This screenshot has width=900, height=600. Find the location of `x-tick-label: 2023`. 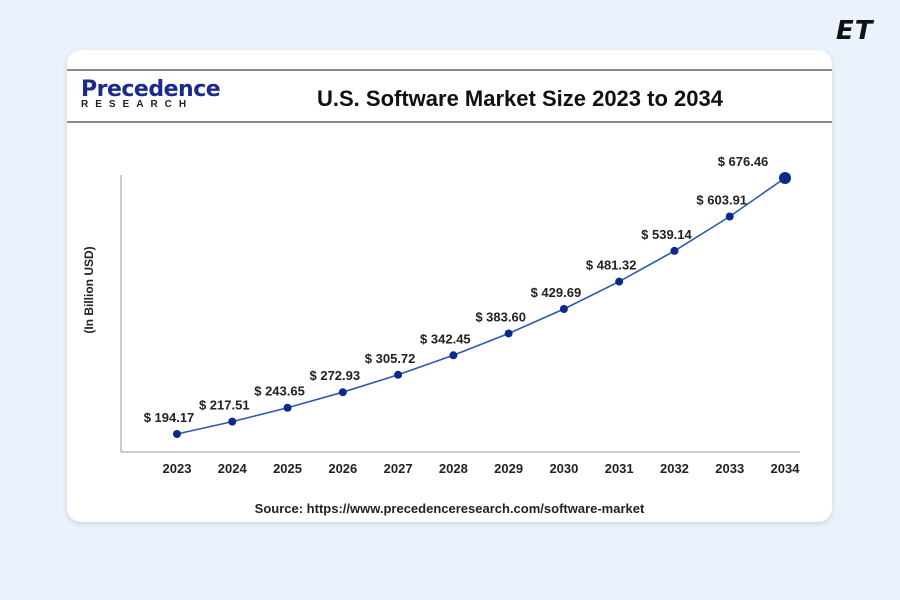

x-tick-label: 2023 is located at coordinates (177, 468).